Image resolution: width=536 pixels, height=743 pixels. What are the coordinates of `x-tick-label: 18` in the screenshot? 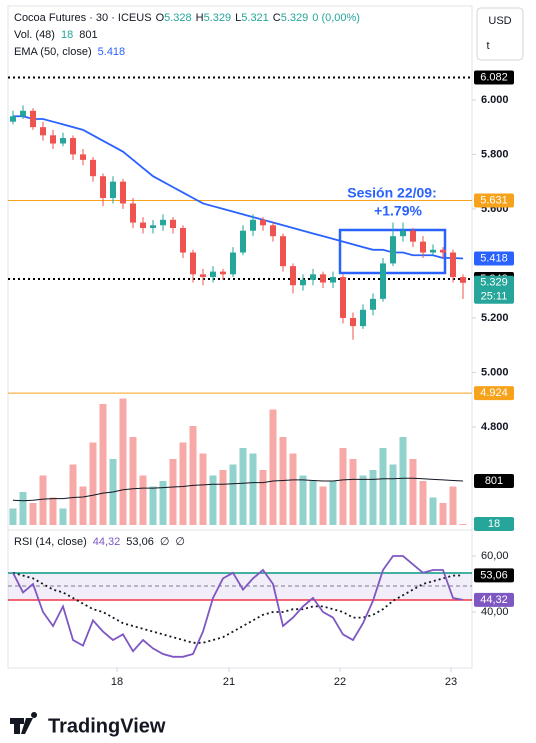 It's located at (117, 682).